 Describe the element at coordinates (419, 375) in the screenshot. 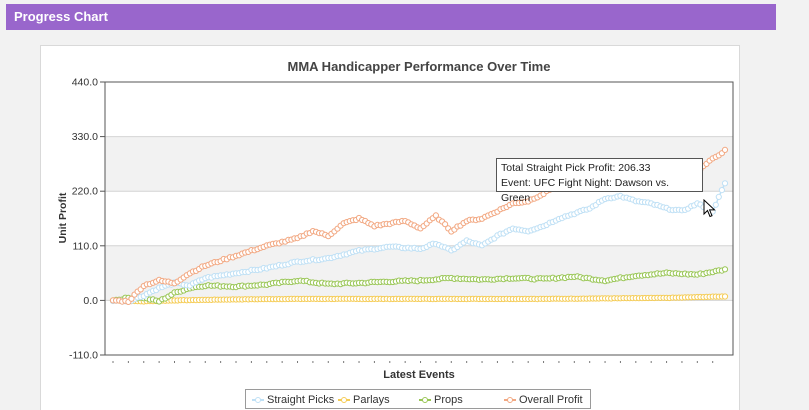

I see `x-axis-label: Latest Events` at that location.